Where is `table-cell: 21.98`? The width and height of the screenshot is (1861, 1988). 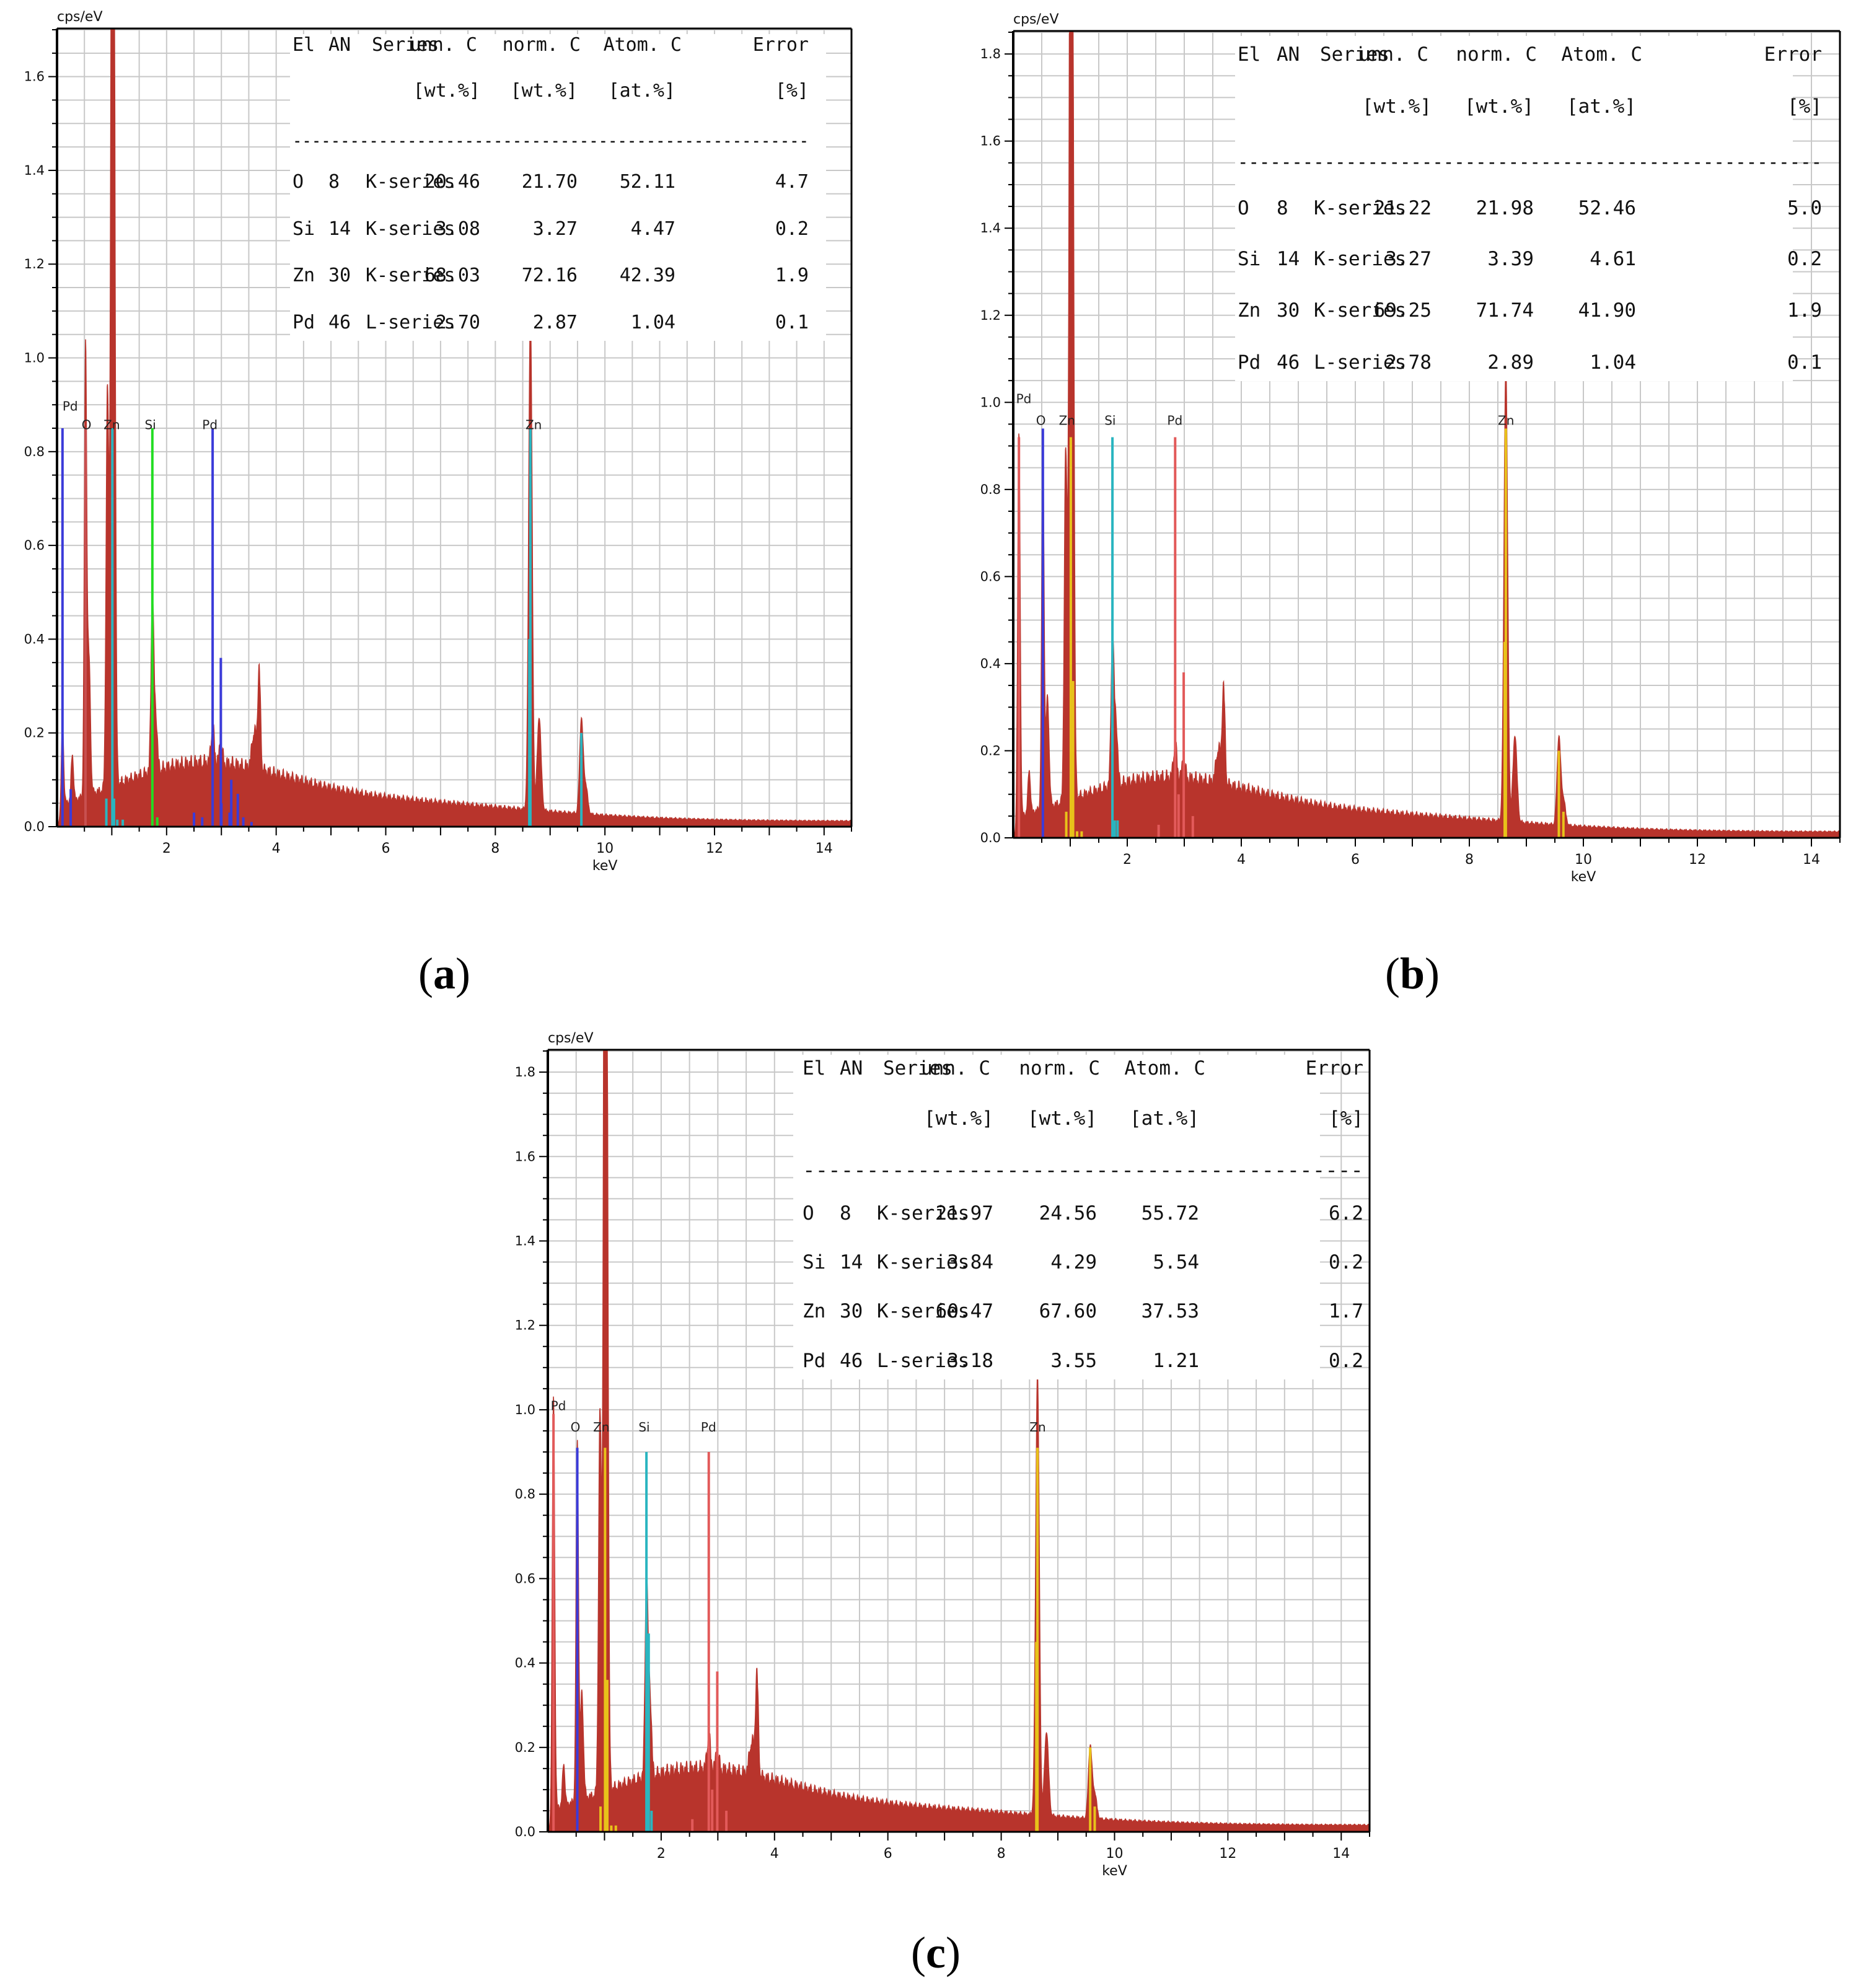
table-cell: 21.98 is located at coordinates (1505, 208).